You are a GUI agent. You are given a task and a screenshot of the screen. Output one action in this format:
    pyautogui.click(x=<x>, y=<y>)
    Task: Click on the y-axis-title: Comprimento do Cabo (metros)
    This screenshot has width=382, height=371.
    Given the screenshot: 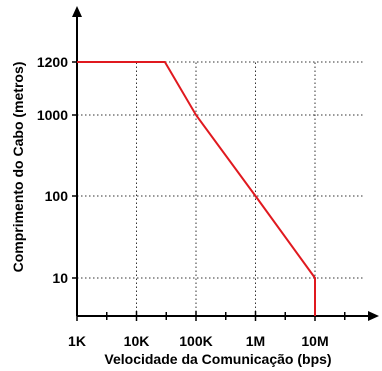 What is the action you would take?
    pyautogui.click(x=18, y=167)
    